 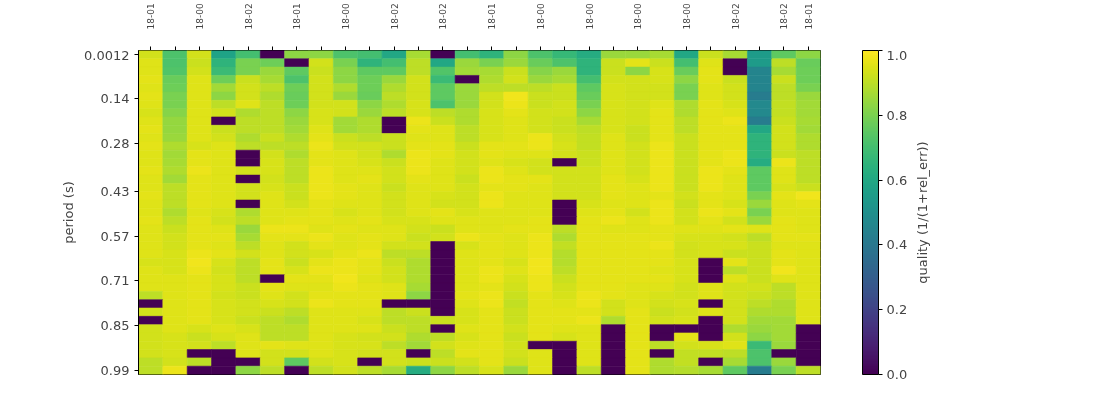 What do you see at coordinates (69, 212) in the screenshot?
I see `y-axis-title: period (s)` at bounding box center [69, 212].